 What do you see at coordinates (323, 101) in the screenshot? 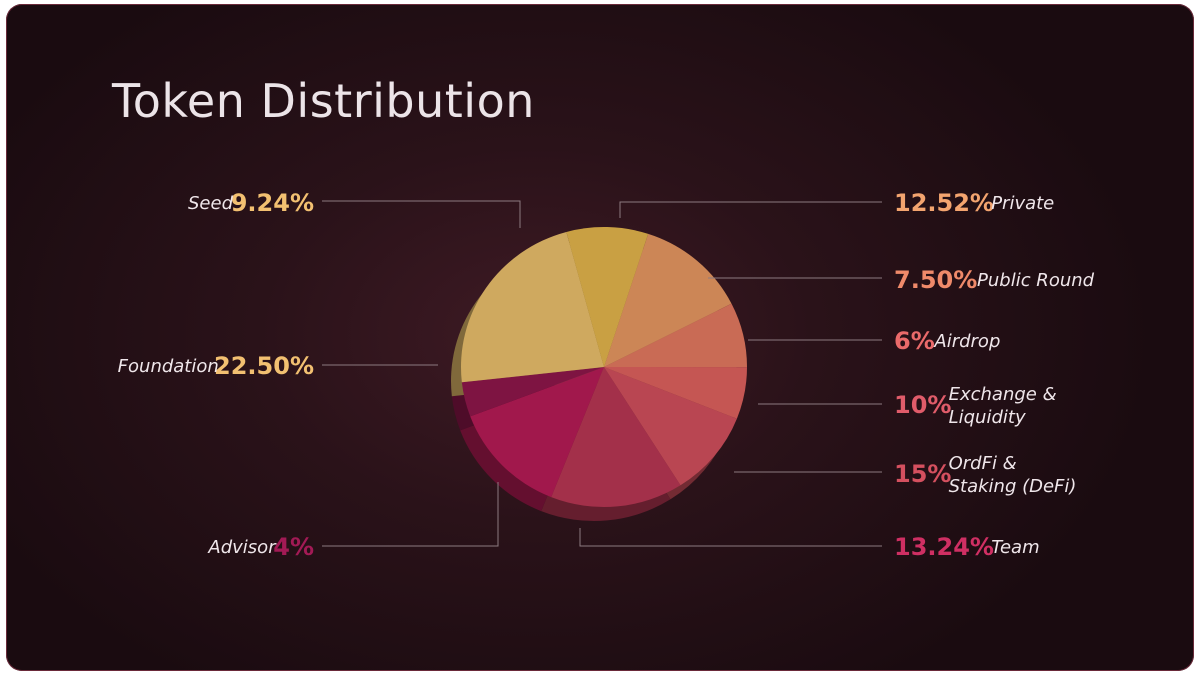
I see `chart-title: Token Distribution` at bounding box center [323, 101].